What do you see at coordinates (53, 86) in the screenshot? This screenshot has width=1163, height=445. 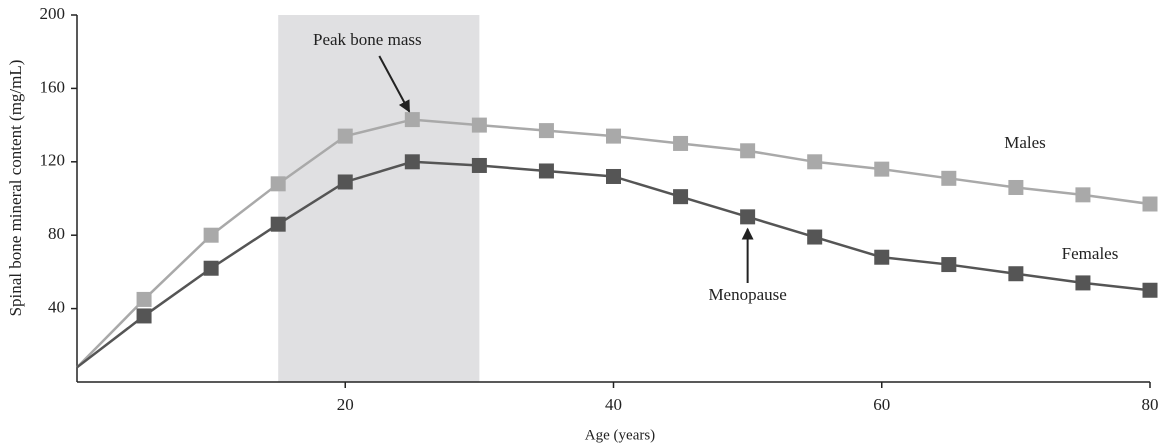 I see `y-tick-label: 160` at bounding box center [53, 86].